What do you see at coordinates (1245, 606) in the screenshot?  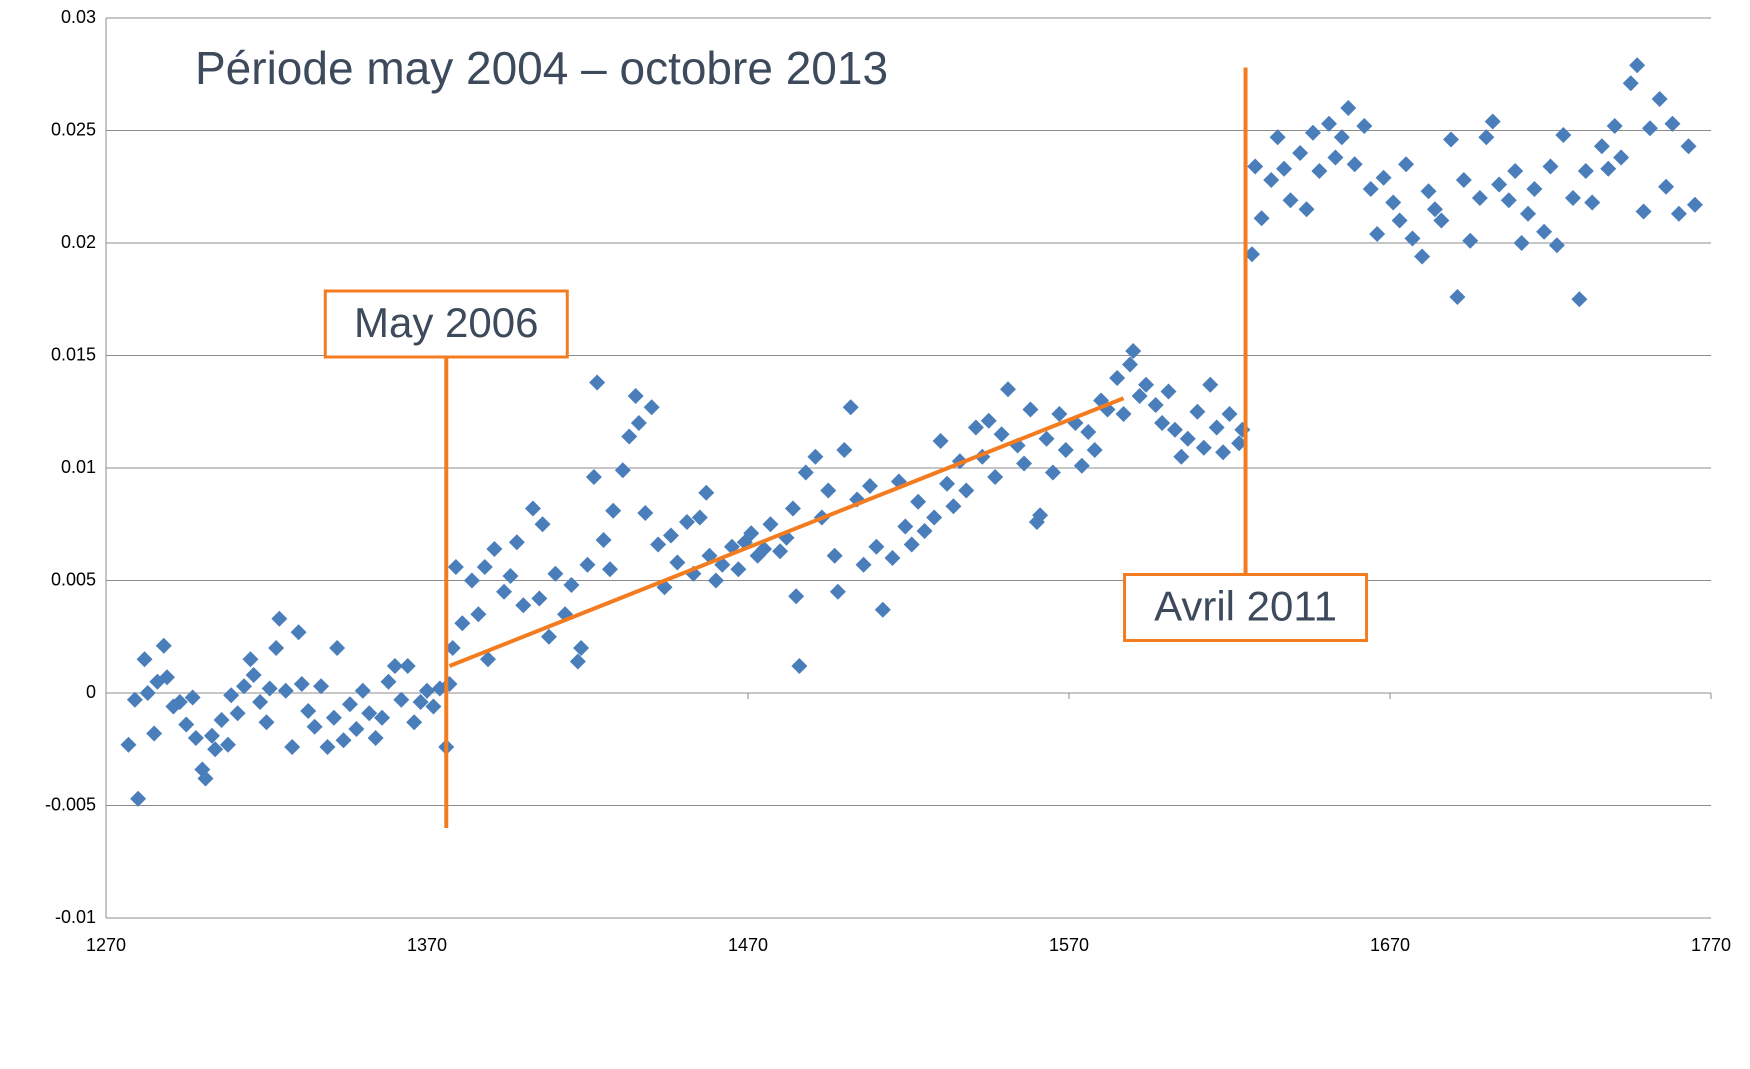 I see `annotation-label: Avril 2011` at bounding box center [1245, 606].